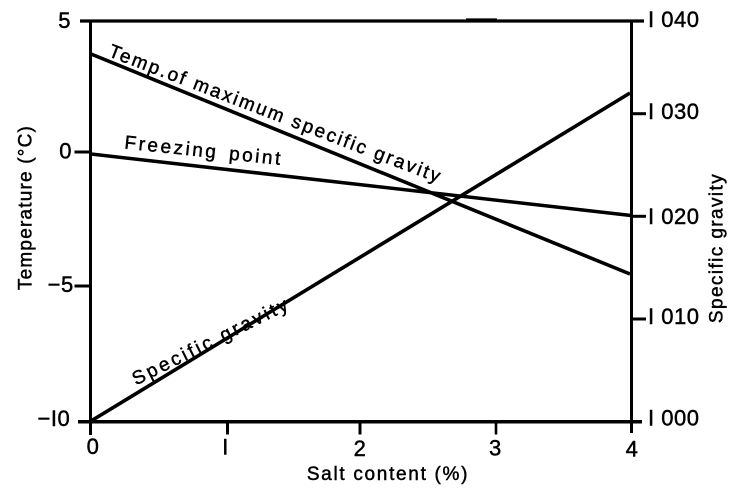  What do you see at coordinates (225, 447) in the screenshot?
I see `svg-text: I` at bounding box center [225, 447].